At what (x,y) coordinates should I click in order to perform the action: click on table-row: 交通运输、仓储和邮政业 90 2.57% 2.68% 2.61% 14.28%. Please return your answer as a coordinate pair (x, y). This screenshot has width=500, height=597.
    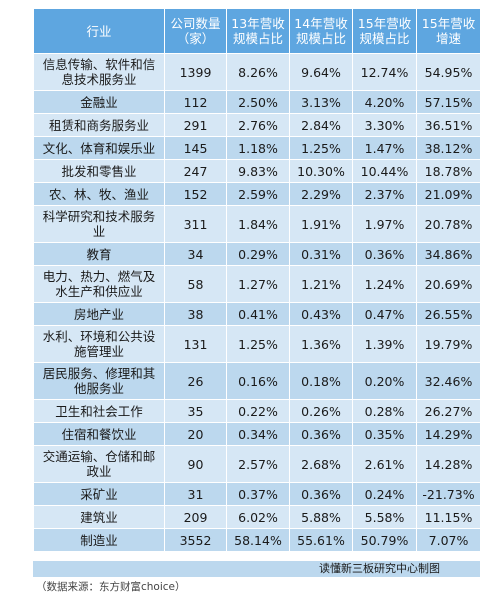
    Looking at the image, I should click on (257, 464).